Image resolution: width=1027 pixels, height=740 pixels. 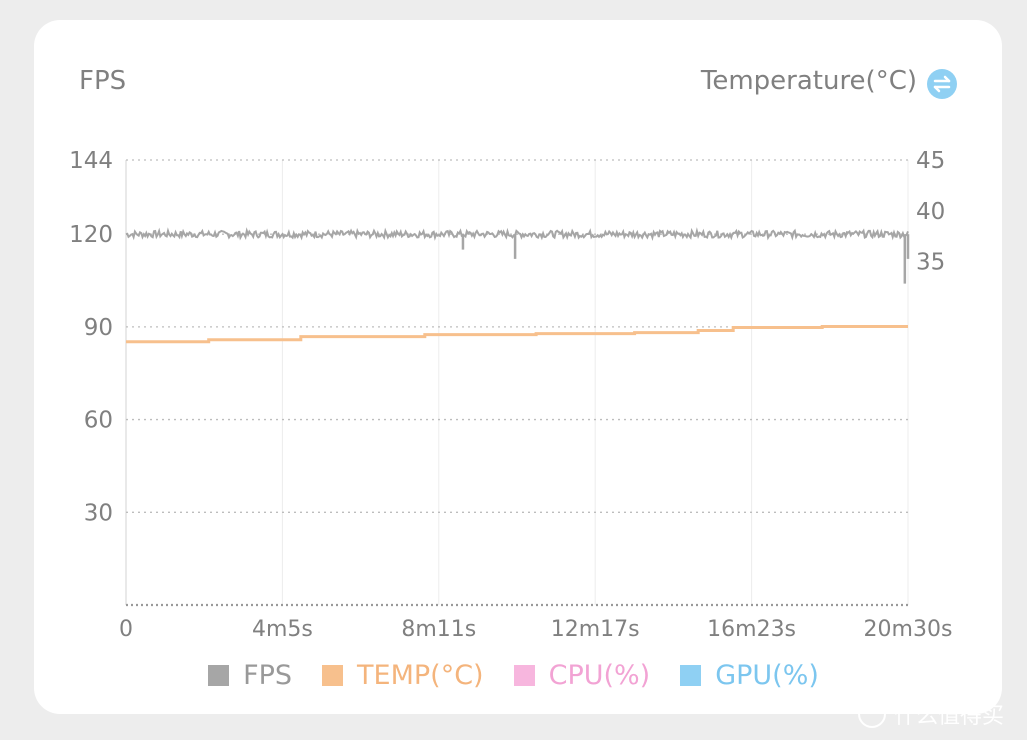 What do you see at coordinates (91, 235) in the screenshot?
I see `y-left-tick-label: 120` at bounding box center [91, 235].